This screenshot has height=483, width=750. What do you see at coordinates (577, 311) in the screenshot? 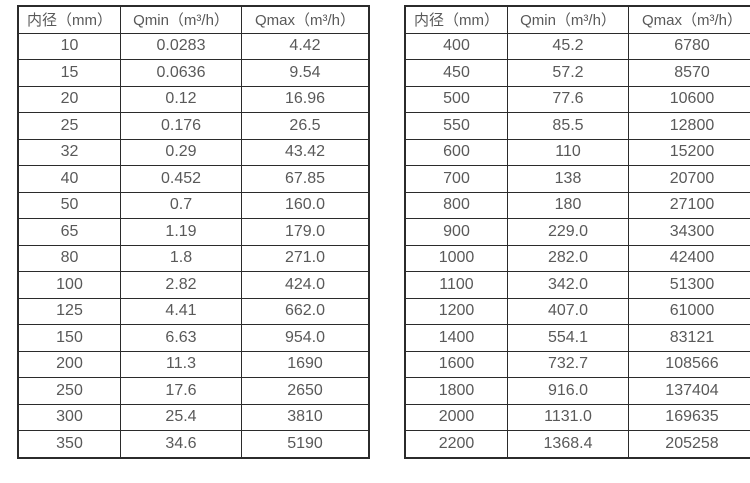
I see `table-row: 1200 407.0 61000` at bounding box center [577, 311].